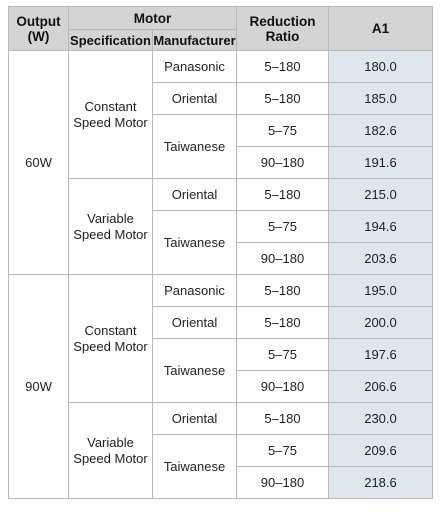 The height and width of the screenshot is (512, 442). What do you see at coordinates (380, 322) in the screenshot?
I see `a1-cell: 200.0` at bounding box center [380, 322].